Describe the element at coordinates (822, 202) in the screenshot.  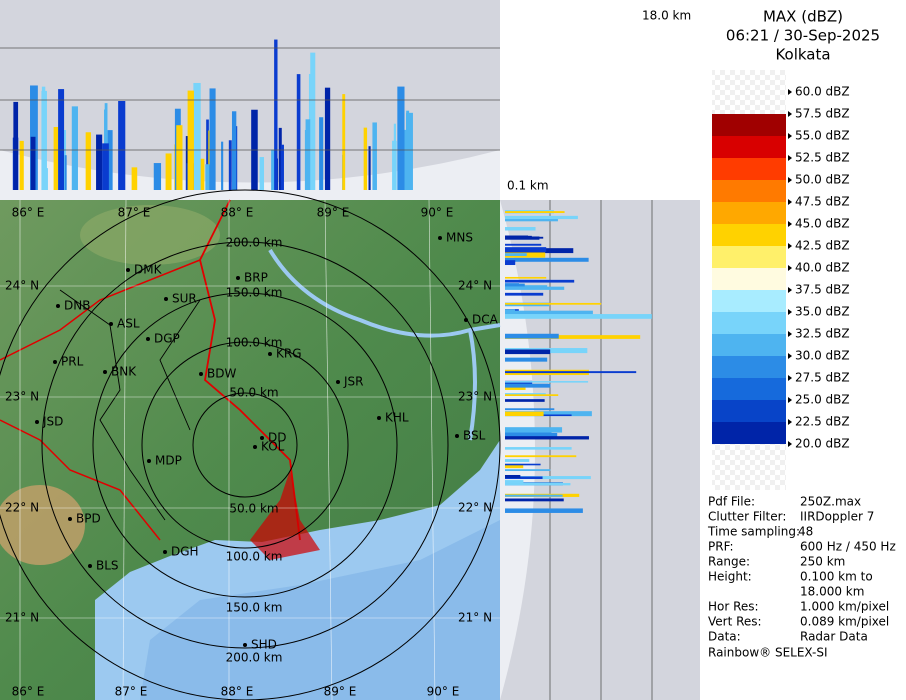
I see `legend-label: 47.5 dBZ` at that location.